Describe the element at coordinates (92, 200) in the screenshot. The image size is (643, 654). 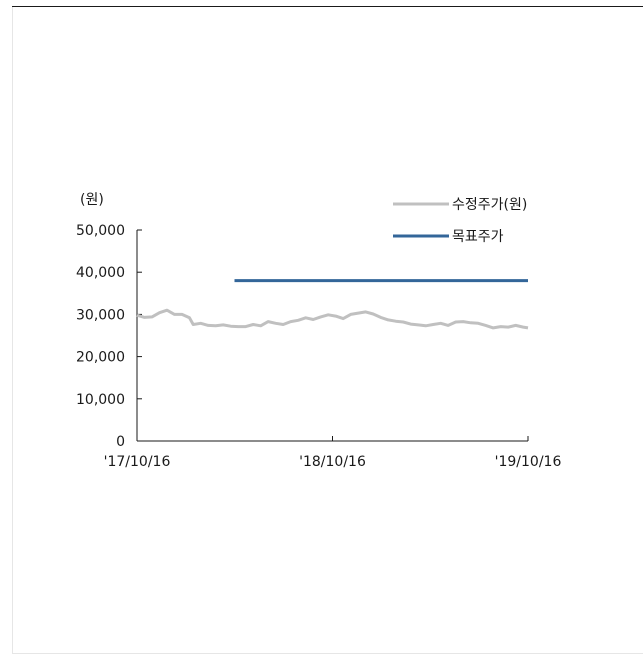
I see `y-unit-label: (원)` at that location.